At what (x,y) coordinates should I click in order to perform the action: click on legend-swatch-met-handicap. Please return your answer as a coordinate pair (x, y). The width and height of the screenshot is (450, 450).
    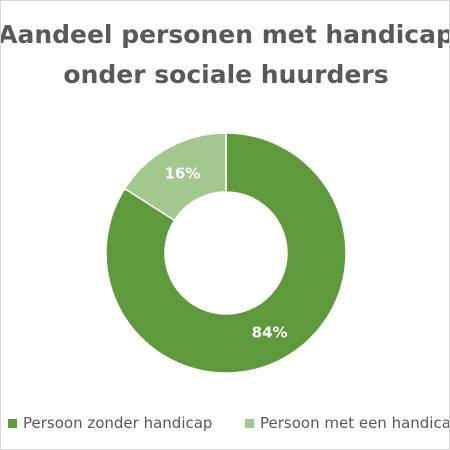
    Looking at the image, I should click on (249, 423).